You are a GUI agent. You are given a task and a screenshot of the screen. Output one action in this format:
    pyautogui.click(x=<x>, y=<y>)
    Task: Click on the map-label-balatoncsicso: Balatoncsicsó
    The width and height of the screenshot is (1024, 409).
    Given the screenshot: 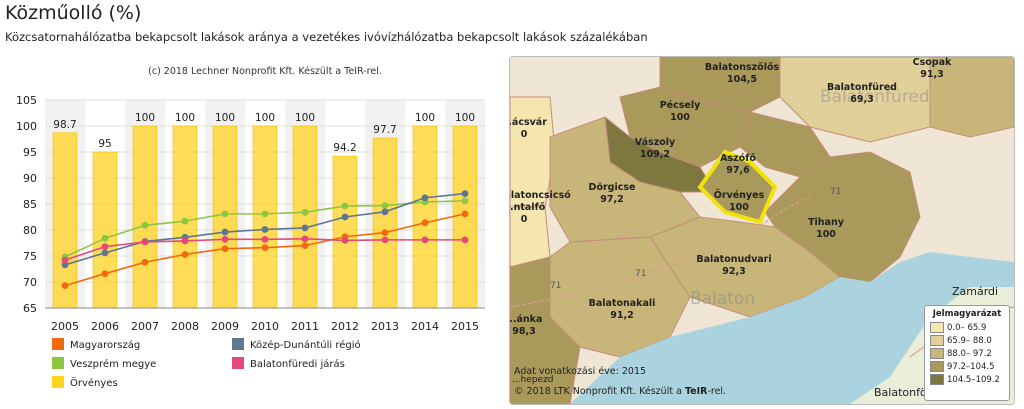 What is the action you would take?
    pyautogui.click(x=540, y=195)
    